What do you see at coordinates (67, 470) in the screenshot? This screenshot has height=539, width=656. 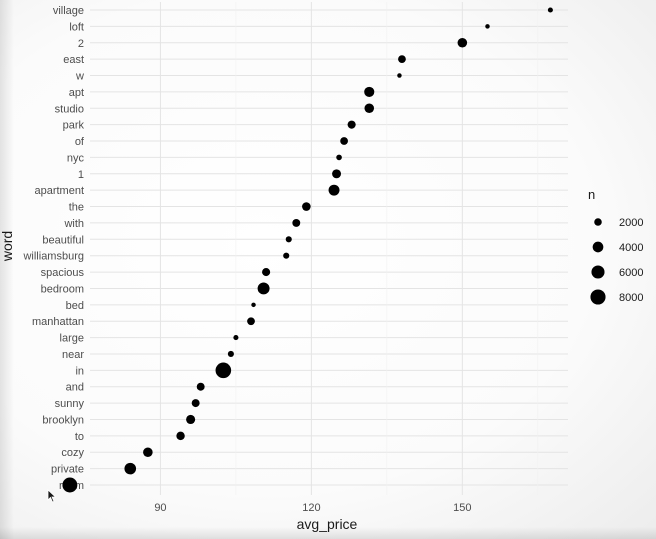 I see `y-tick-label: private` at bounding box center [67, 470].